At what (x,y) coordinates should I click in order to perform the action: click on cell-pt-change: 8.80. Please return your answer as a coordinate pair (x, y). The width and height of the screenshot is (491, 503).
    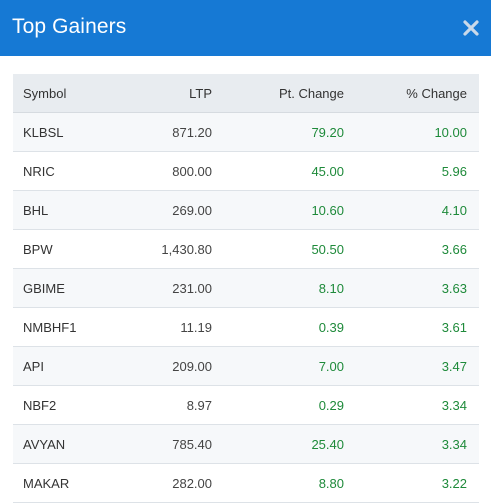
    Looking at the image, I should click on (331, 483).